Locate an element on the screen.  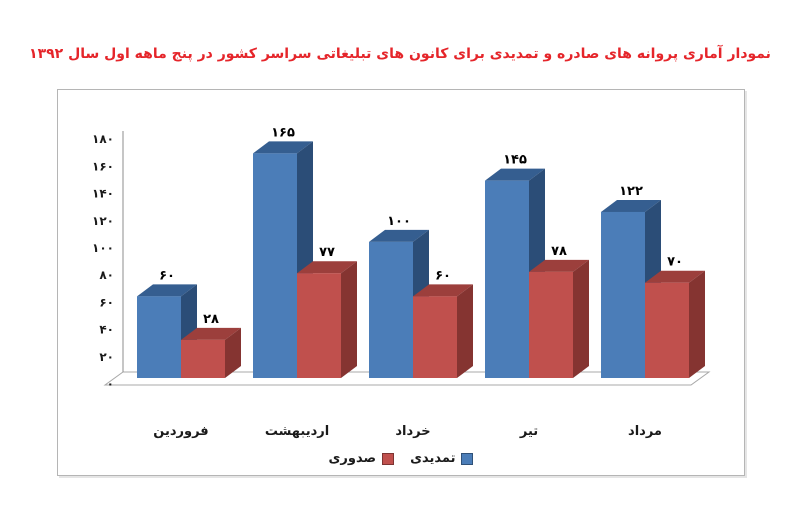
legend-item-sodouri: صدوری is located at coordinates (362, 458).